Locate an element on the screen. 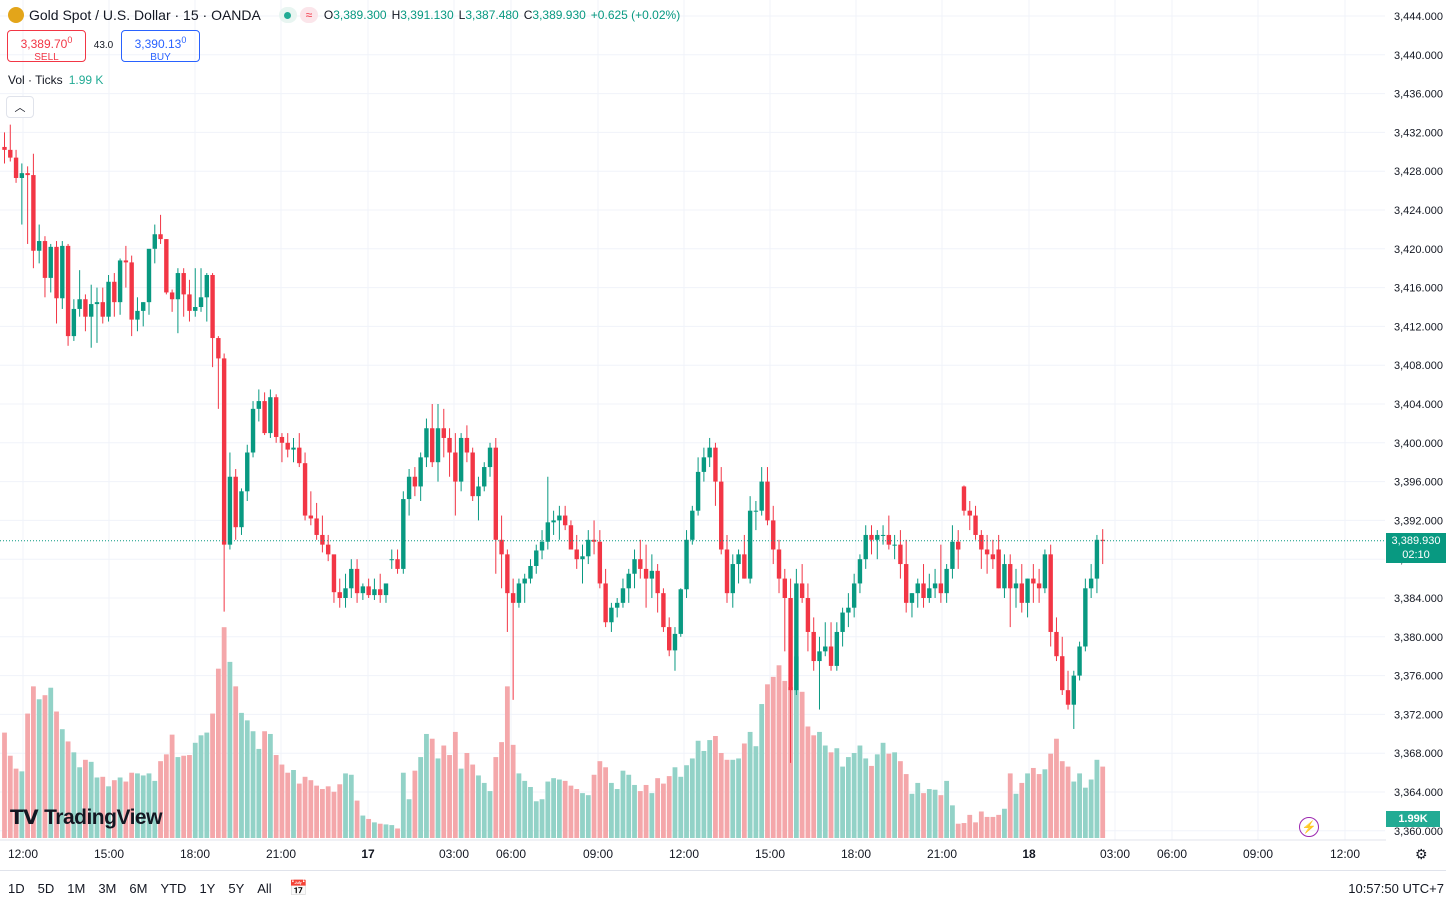  market-status-icon is located at coordinates (287, 15).